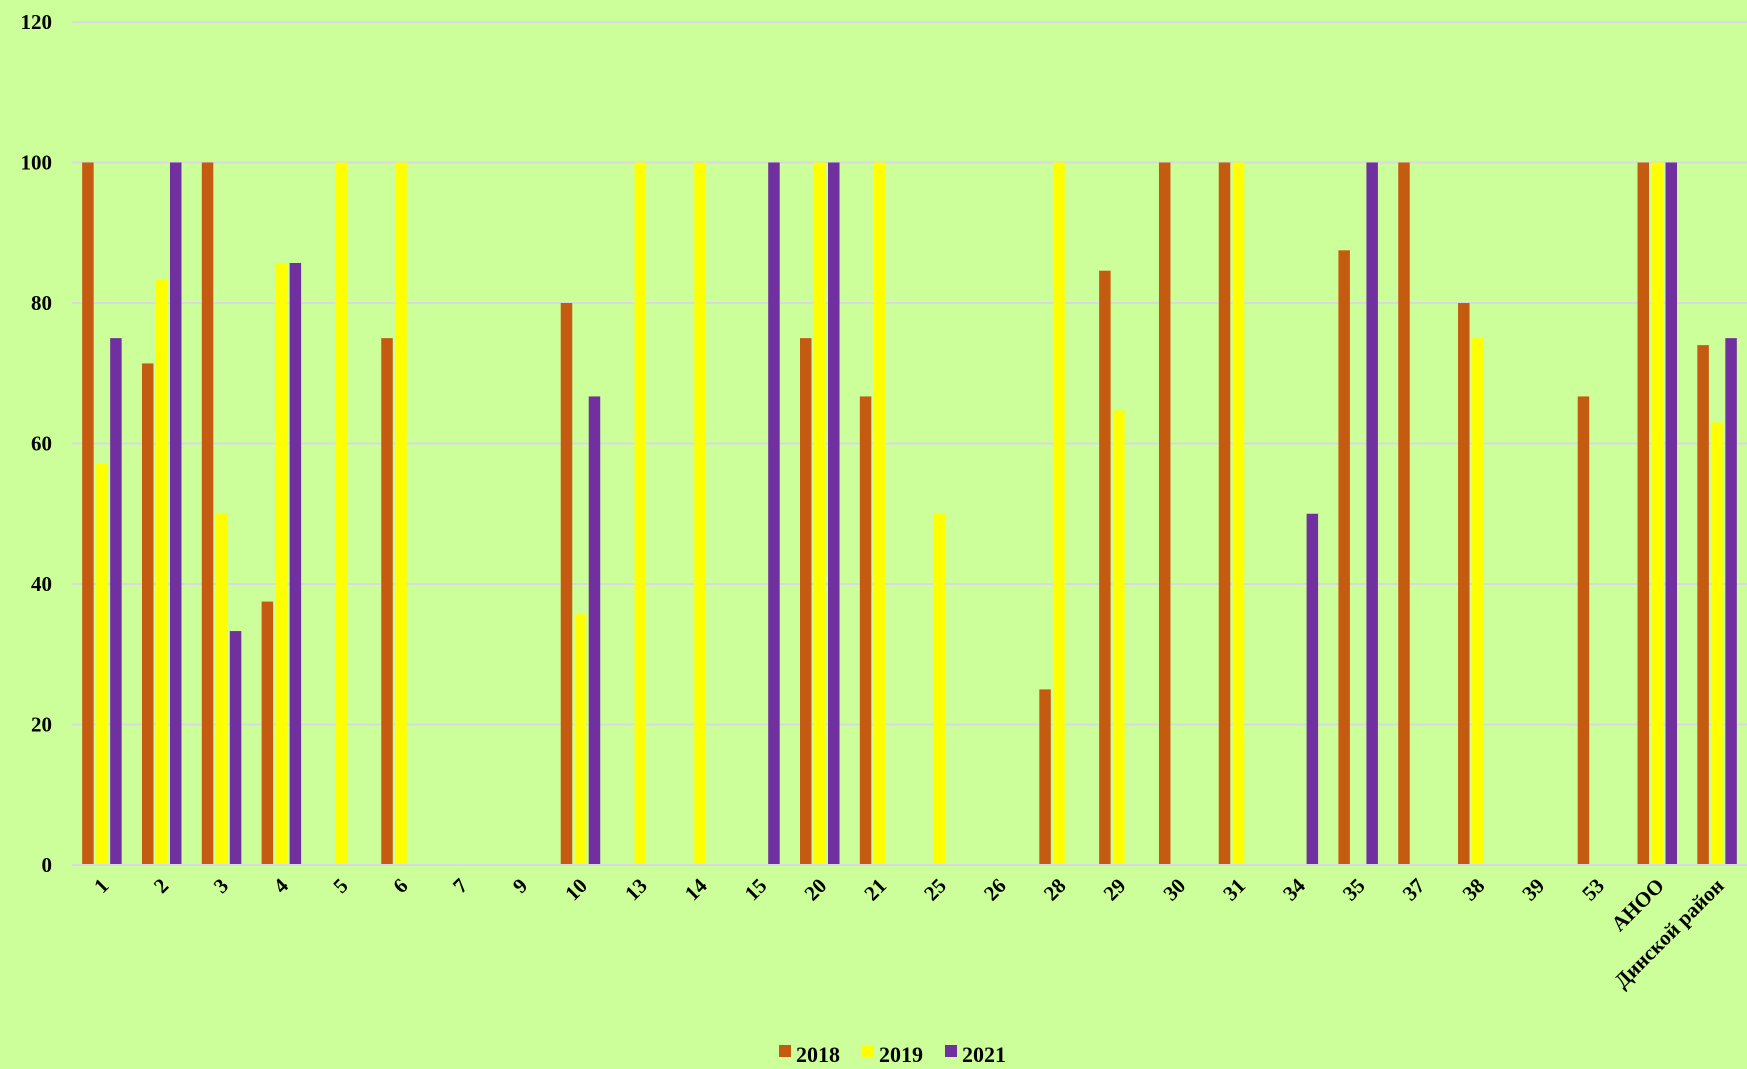 This screenshot has width=1747, height=1069. What do you see at coordinates (1671, 513) in the screenshot?
I see `bar-2021-АНОО` at bounding box center [1671, 513].